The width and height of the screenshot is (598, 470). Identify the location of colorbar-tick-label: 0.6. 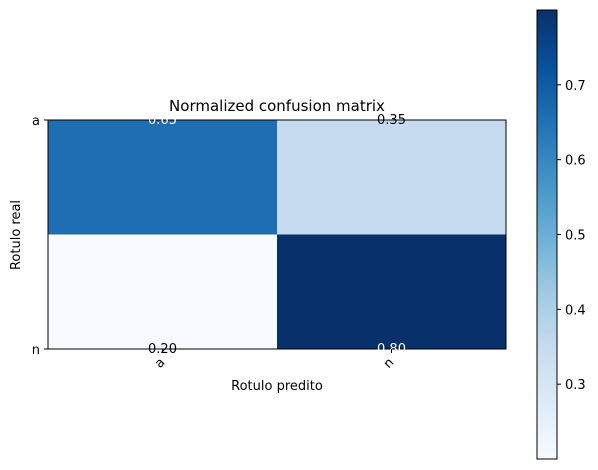
(575, 161).